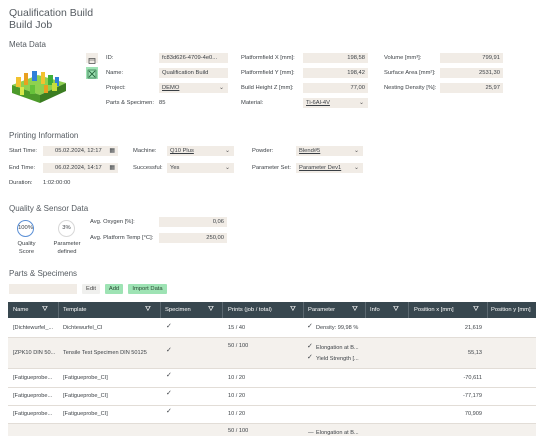  I want to click on platformfield-x-field: 198,58, so click(335, 58).